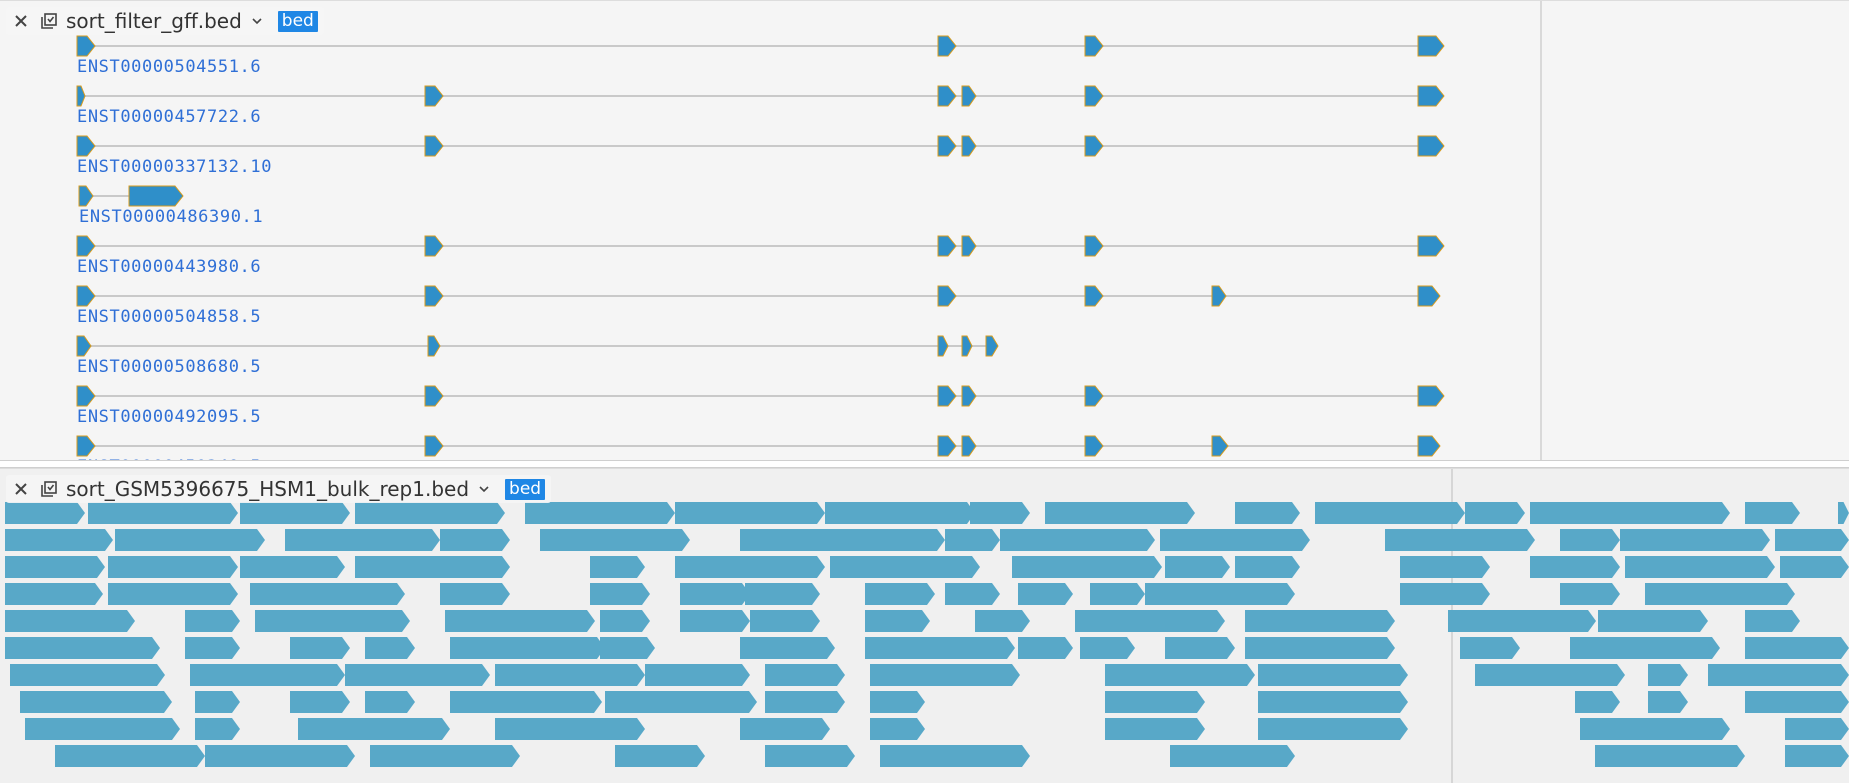 The image size is (1849, 783). I want to click on transcript-feature: ENST00000457722.6, so click(760, 106).